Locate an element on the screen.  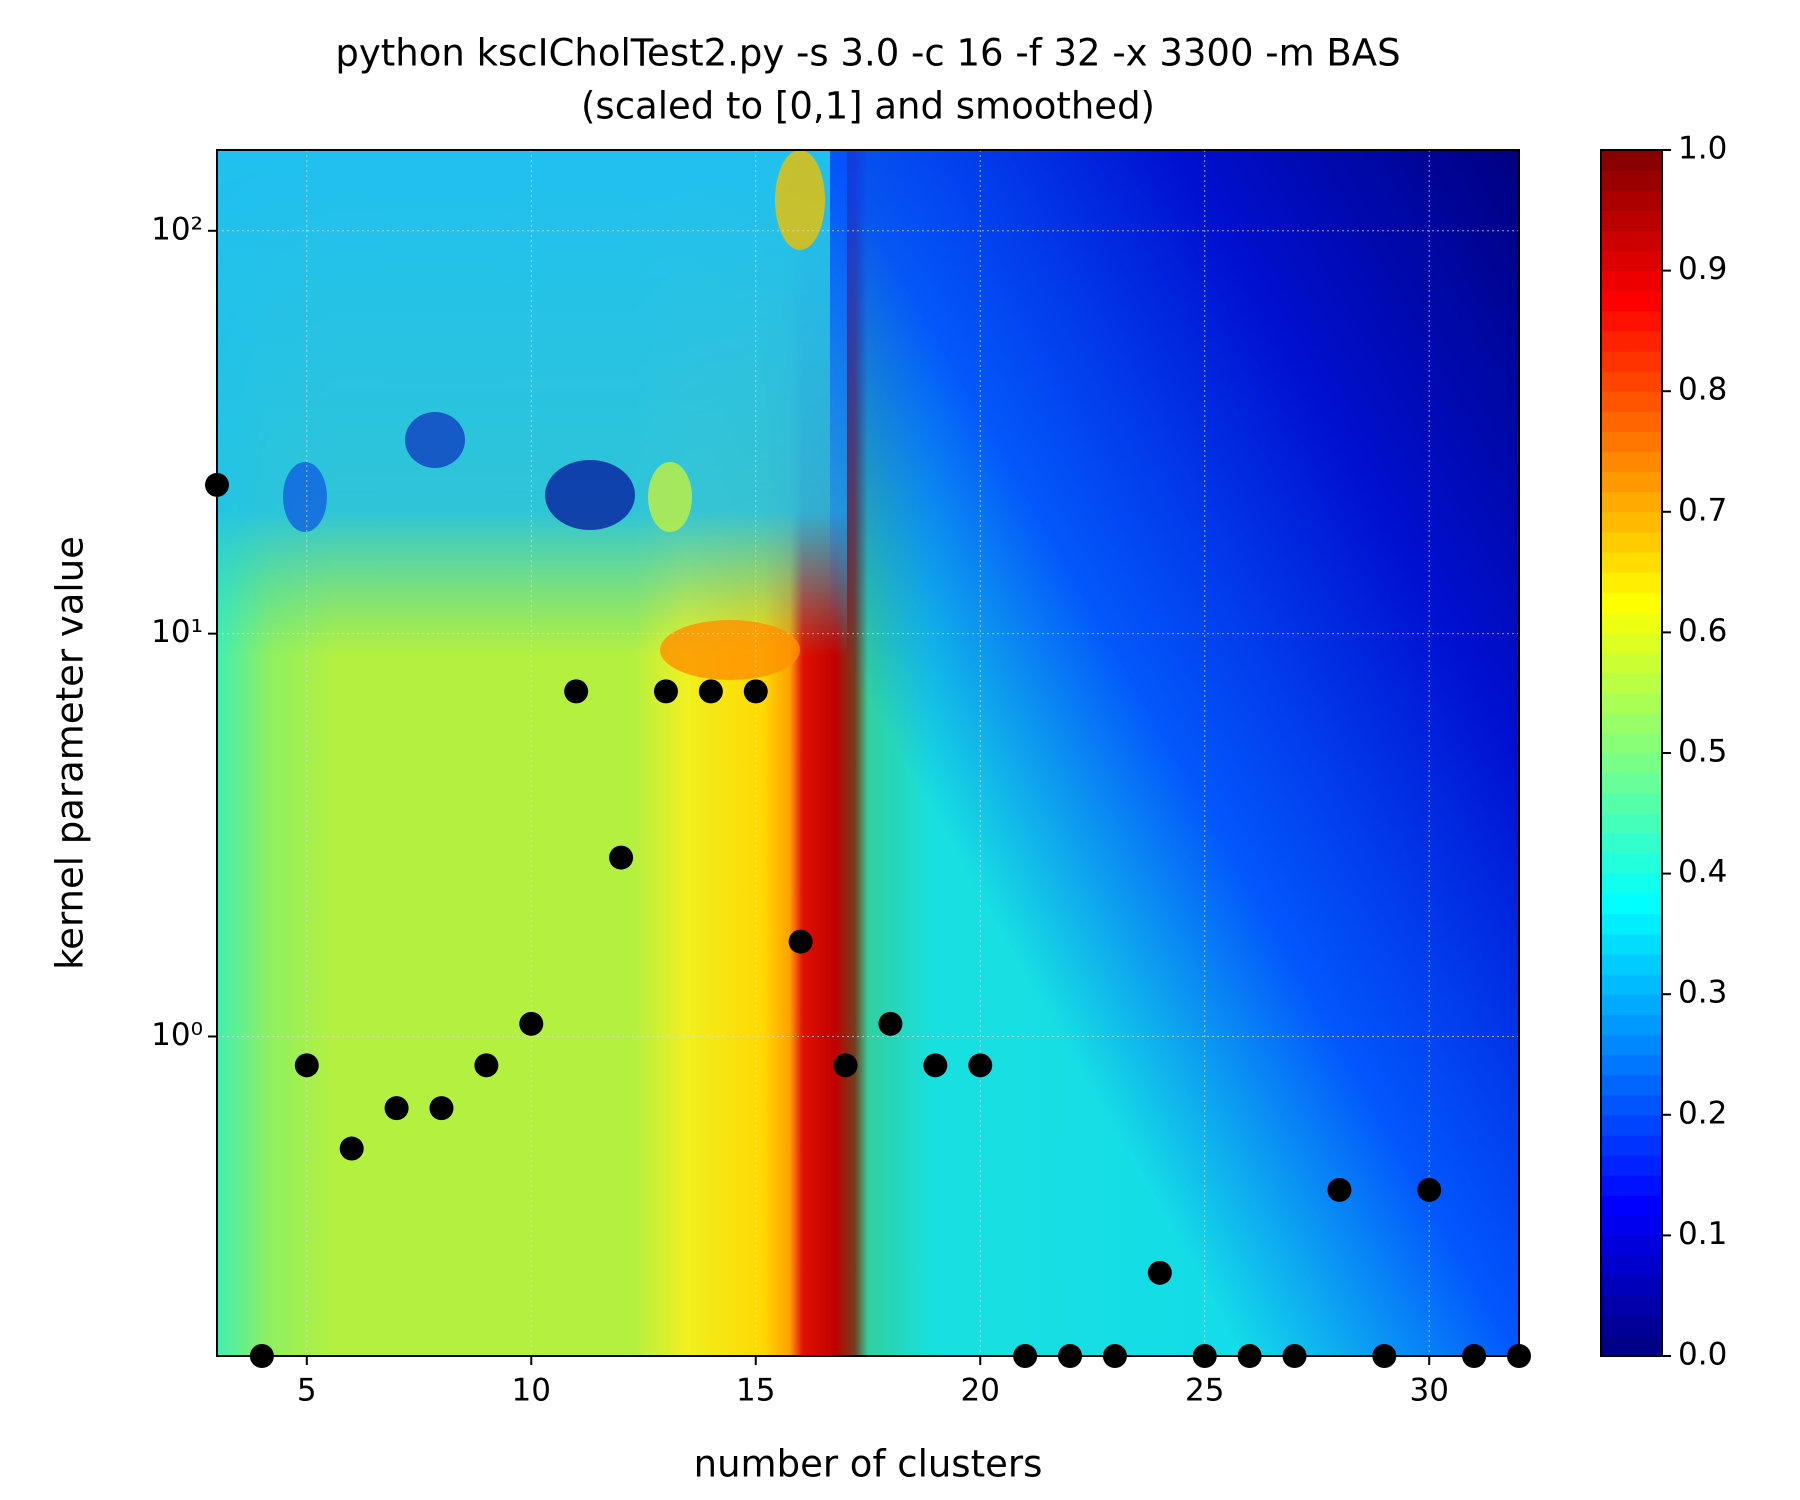
colorbar-tick-label: 0.9 is located at coordinates (1702, 269).